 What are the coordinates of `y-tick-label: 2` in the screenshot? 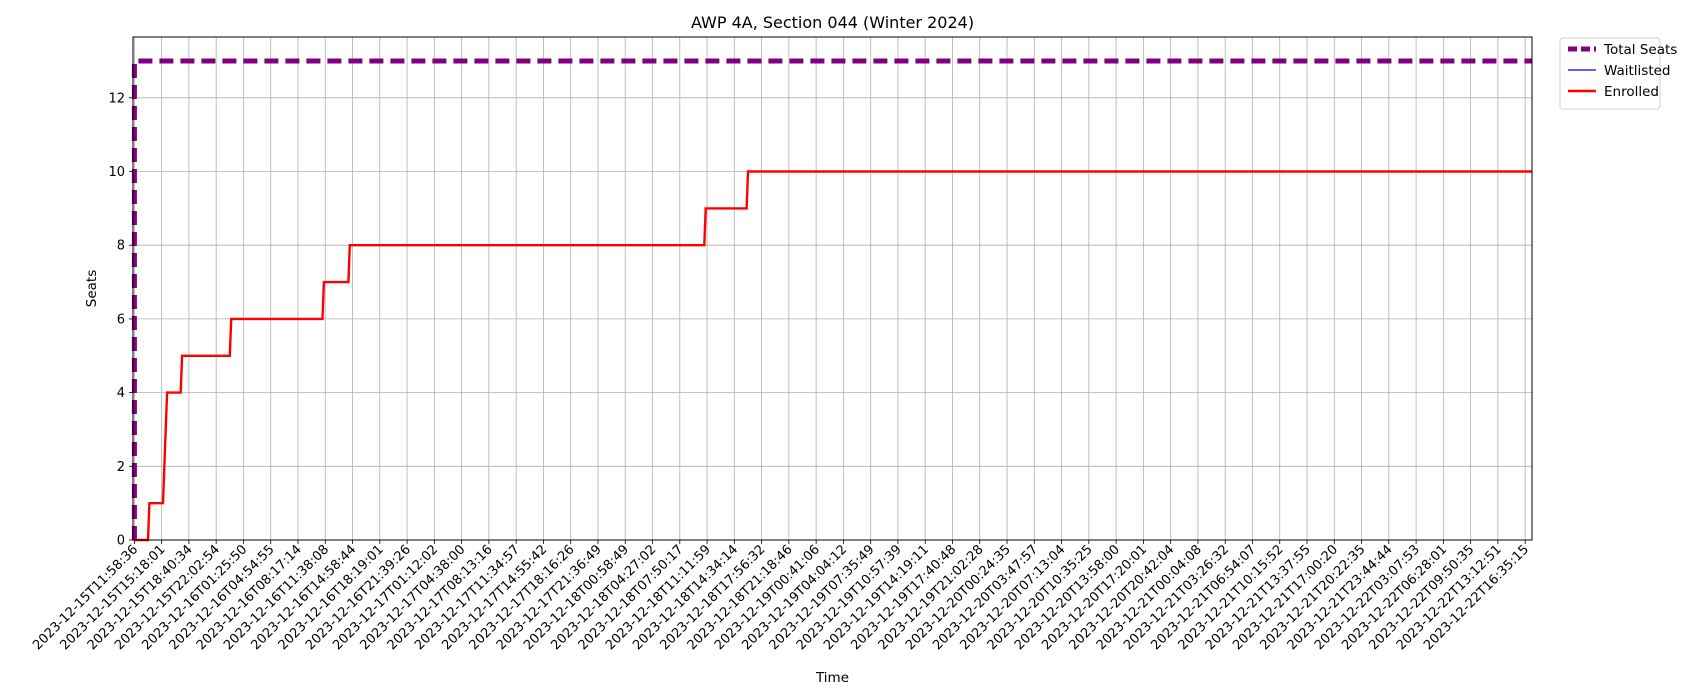 It's located at (121, 467).